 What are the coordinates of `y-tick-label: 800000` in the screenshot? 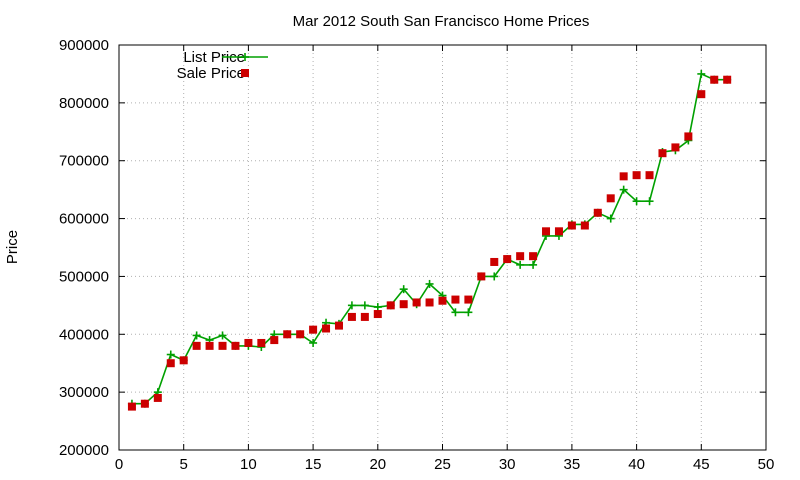 It's located at (84, 103).